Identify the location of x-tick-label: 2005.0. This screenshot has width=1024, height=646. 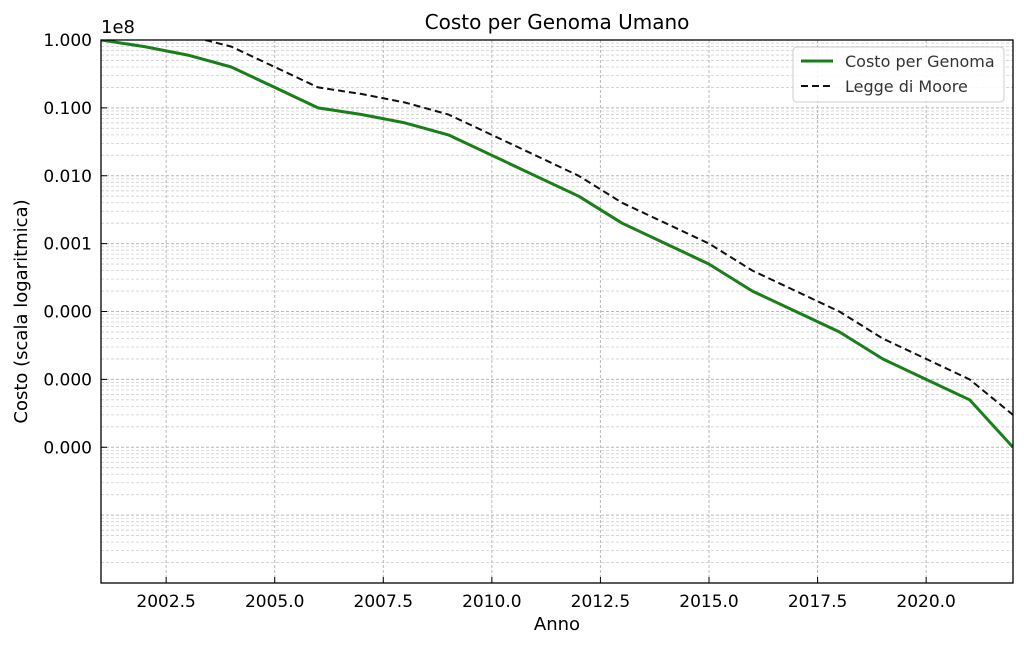
(274, 602).